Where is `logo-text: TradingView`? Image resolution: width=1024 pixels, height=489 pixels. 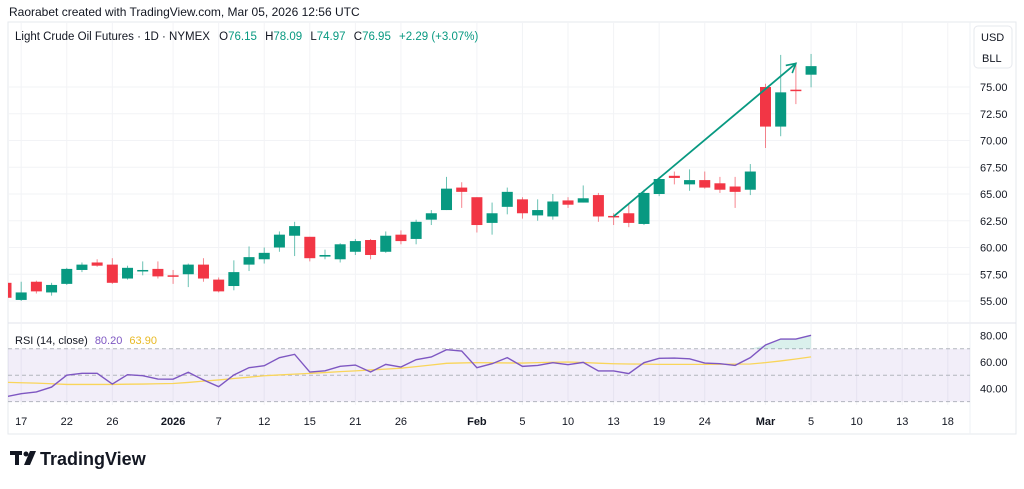 logo-text: TradingView is located at coordinates (93, 459).